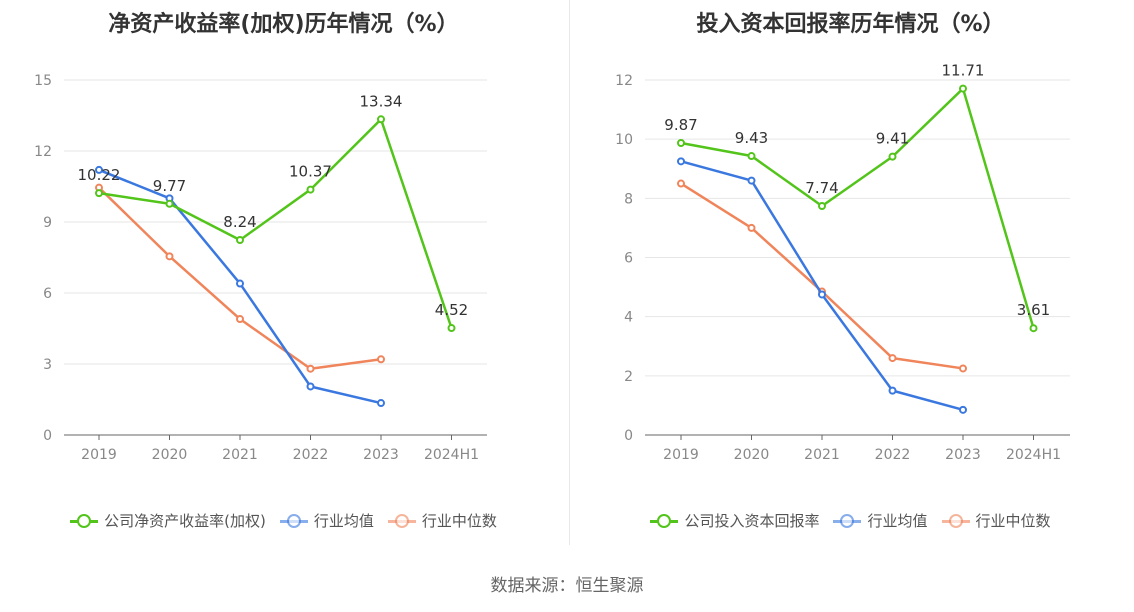 This screenshot has width=1134, height=612. What do you see at coordinates (47, 223) in the screenshot?
I see `y-tick-label: 9` at bounding box center [47, 223].